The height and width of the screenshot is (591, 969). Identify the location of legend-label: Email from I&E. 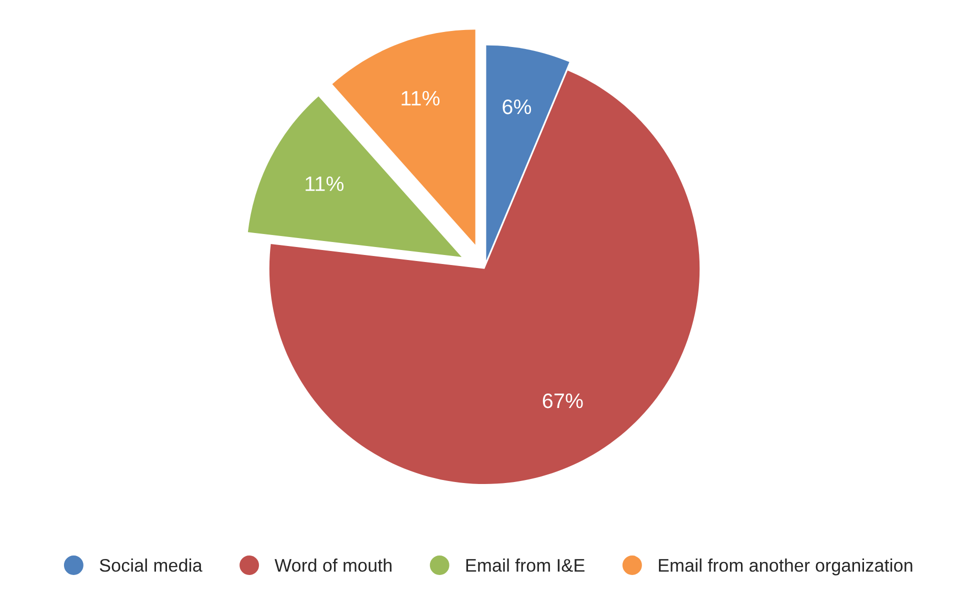
(525, 565).